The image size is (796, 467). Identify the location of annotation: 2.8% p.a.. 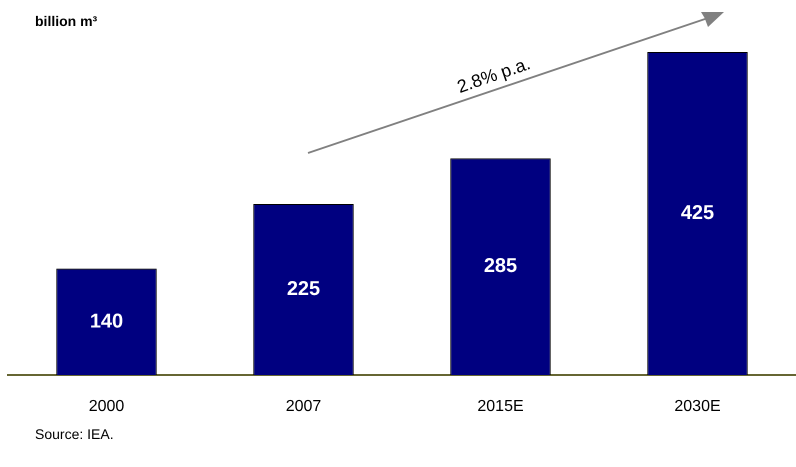
(493, 75).